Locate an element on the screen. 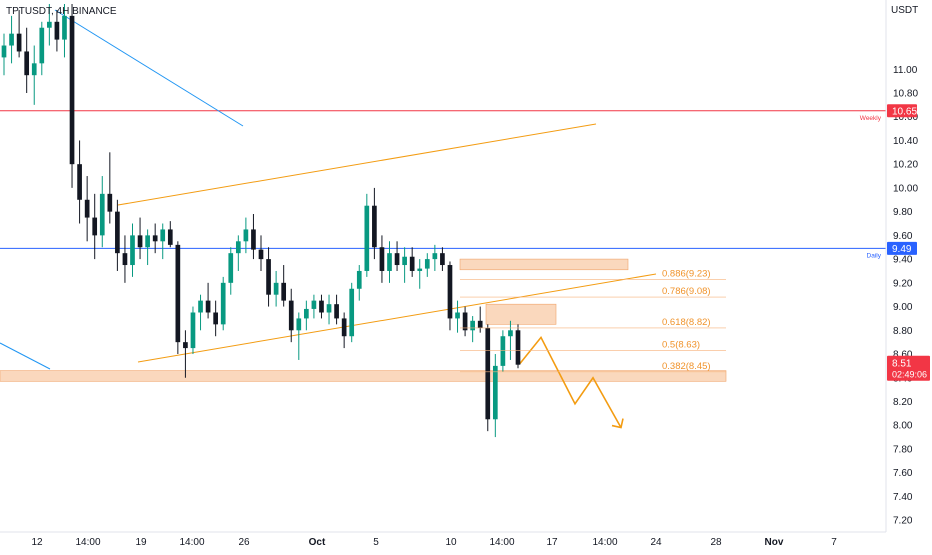 Image resolution: width=932 pixels, height=555 pixels. price-tag-text: 9.49 is located at coordinates (902, 249).